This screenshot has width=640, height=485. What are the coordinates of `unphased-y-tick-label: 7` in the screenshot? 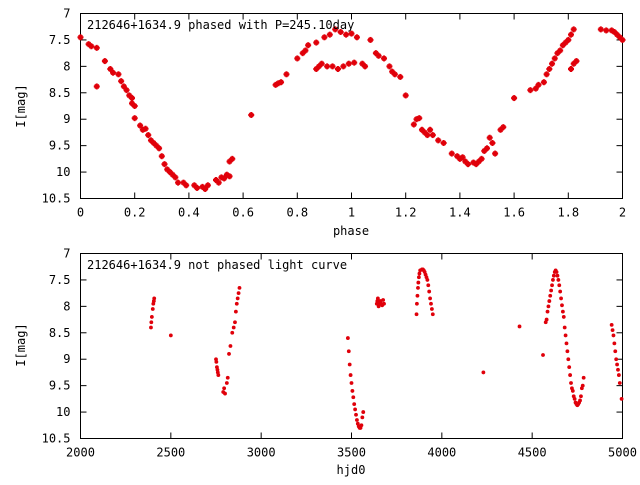 It's located at (66, 254).